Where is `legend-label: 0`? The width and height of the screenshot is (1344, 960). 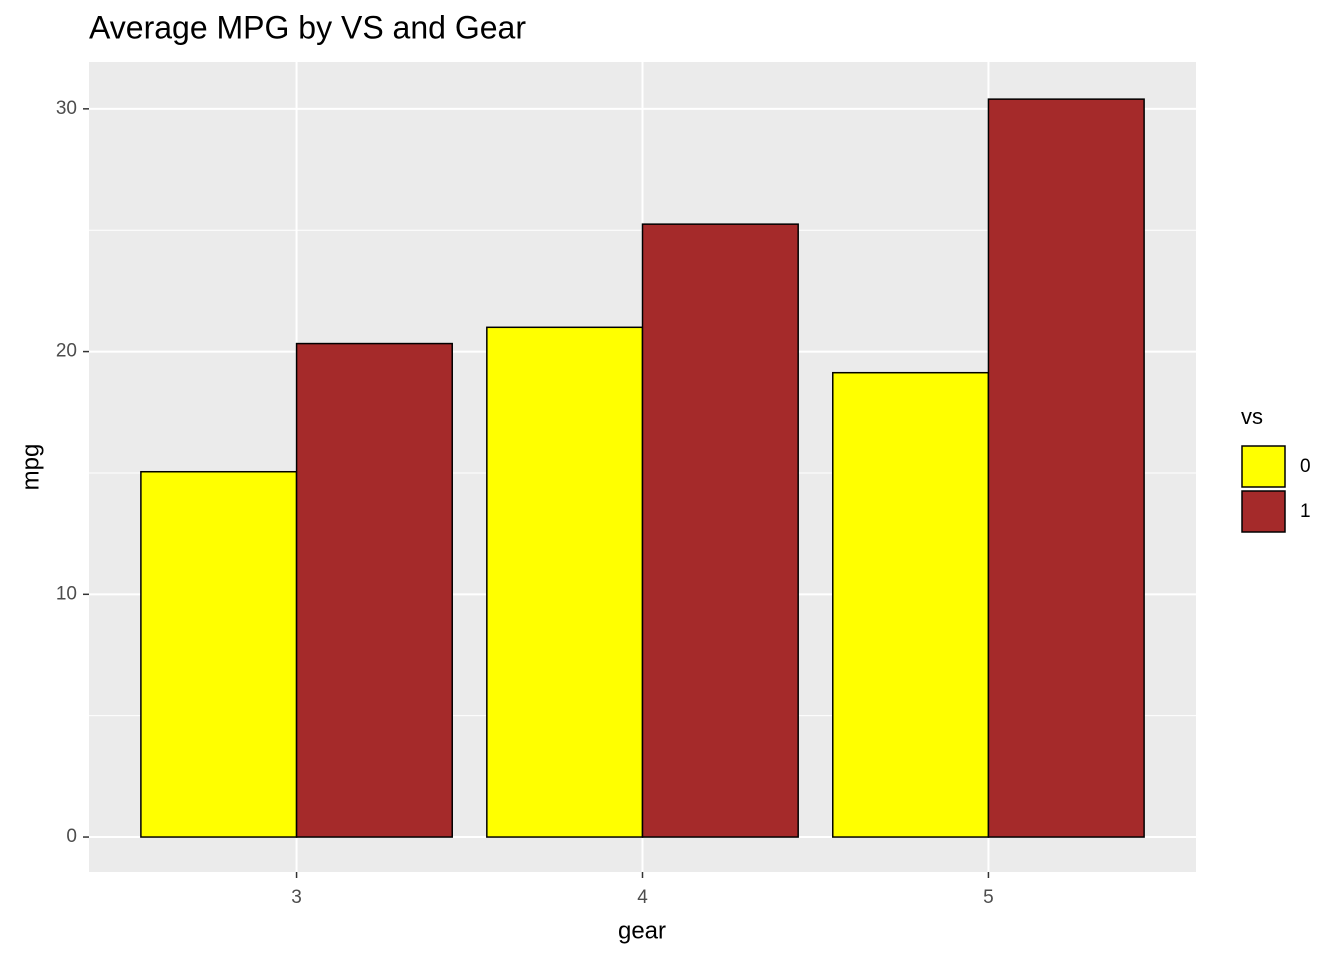
legend-label: 0 is located at coordinates (1305, 466).